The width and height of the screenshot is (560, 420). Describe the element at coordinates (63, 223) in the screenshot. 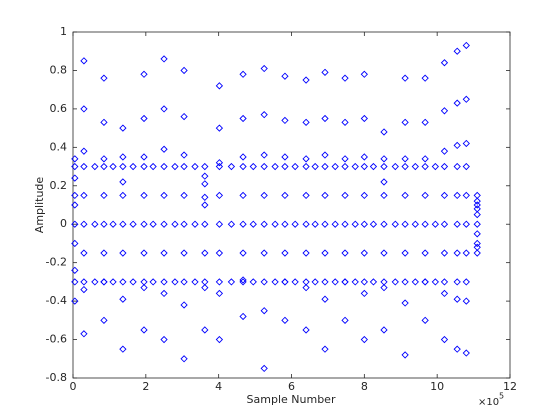

I see `y-tick-label: 0` at that location.